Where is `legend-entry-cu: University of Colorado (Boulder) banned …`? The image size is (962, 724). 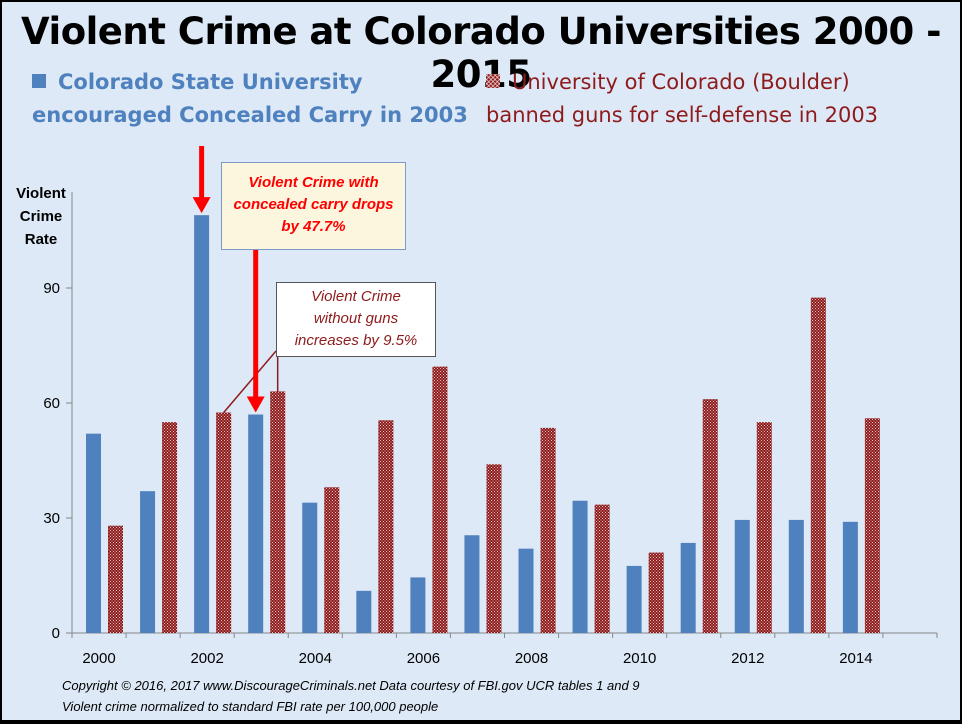
legend-entry-cu: University of Colorado (Boulder) banned … is located at coordinates (682, 99).